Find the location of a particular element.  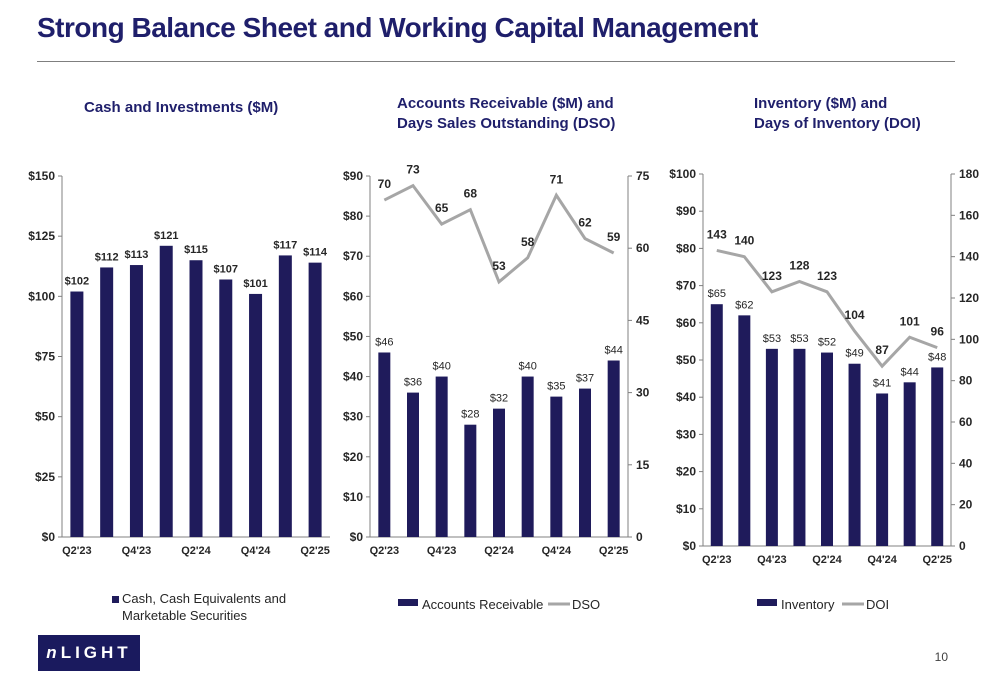

cash-bar-label: $117 is located at coordinates (285, 245).